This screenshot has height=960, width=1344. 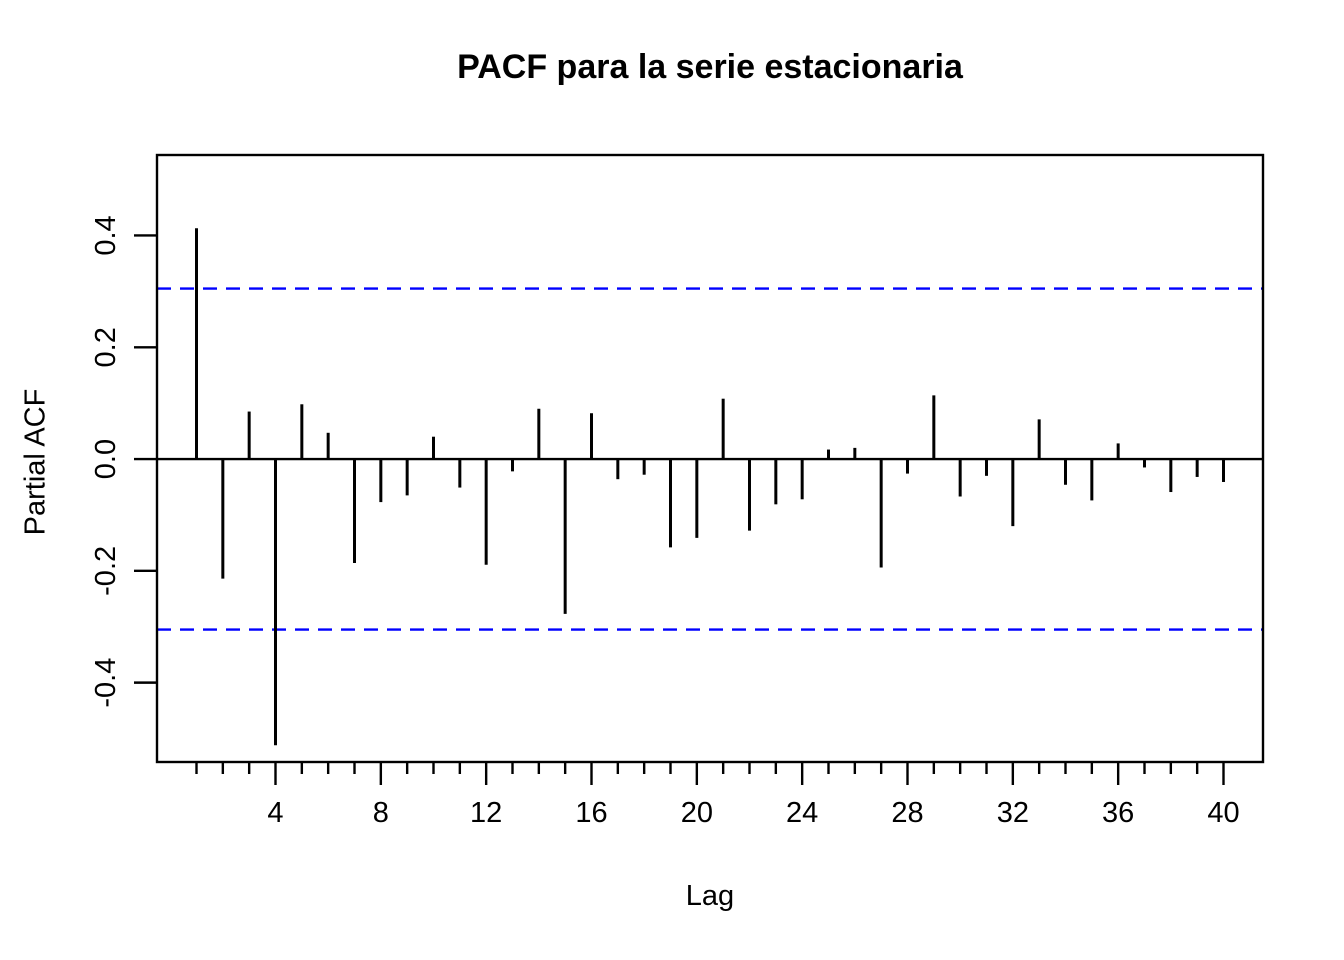 I want to click on x-tick-label-8: 8, so click(x=381, y=813).